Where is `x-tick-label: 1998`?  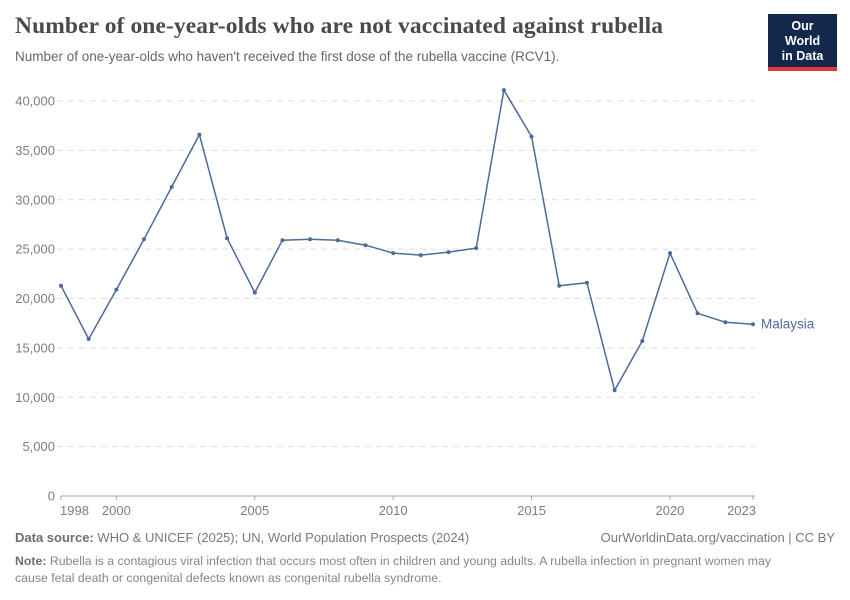 x-tick-label: 1998 is located at coordinates (74, 510).